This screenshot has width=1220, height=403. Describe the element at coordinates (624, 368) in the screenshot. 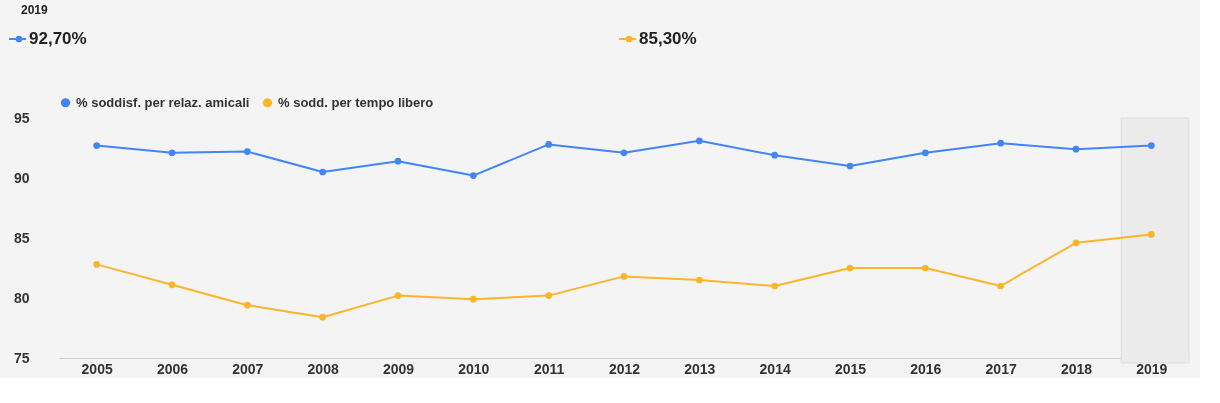

I see `x-tick-label: 2012` at that location.